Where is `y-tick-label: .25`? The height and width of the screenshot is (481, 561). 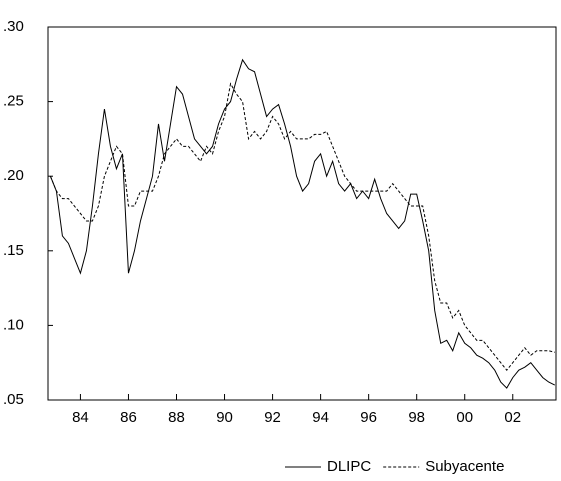
y-tick-label: .25 is located at coordinates (13, 101).